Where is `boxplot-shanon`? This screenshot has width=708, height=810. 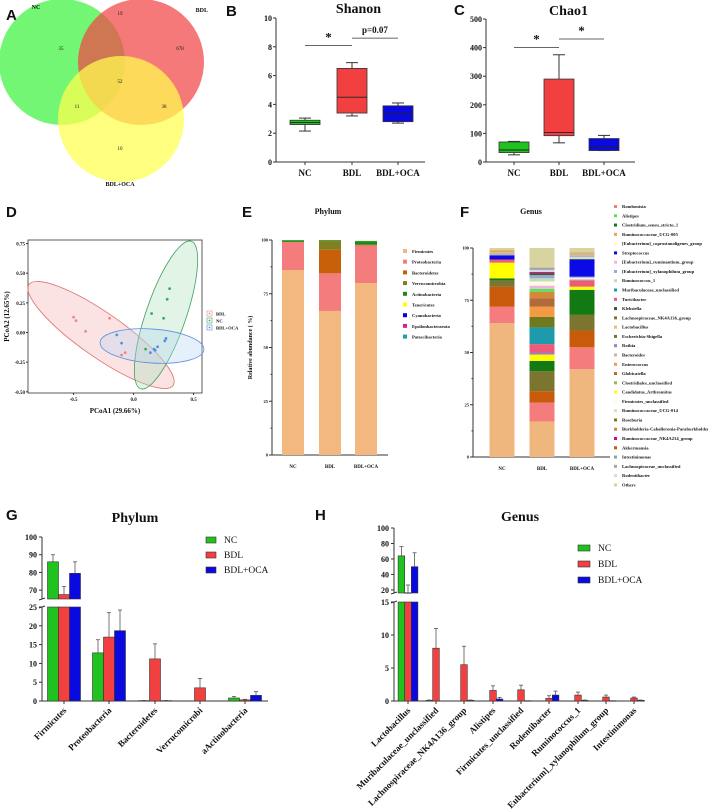
boxplot-shanon is located at coordinates (349, 91).